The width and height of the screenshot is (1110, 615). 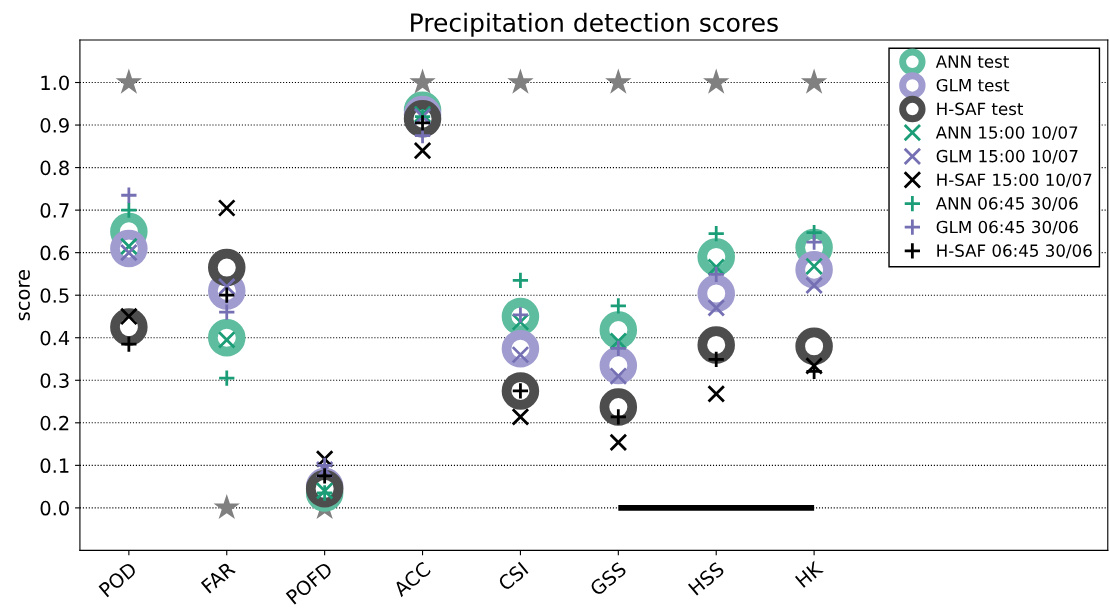 What do you see at coordinates (973, 85) in the screenshot?
I see `legend-label: GLM test` at bounding box center [973, 85].